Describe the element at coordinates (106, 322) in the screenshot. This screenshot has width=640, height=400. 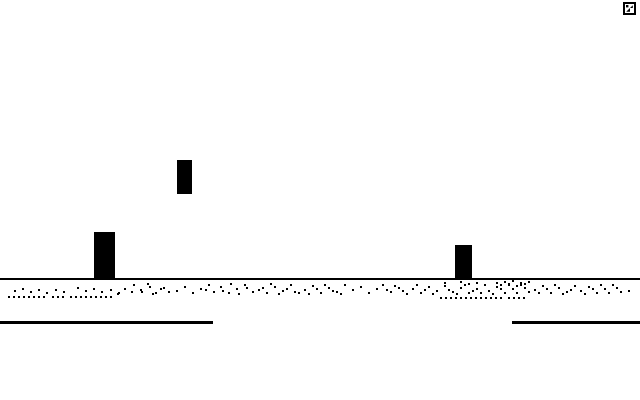
I see `lower-line-left` at that location.